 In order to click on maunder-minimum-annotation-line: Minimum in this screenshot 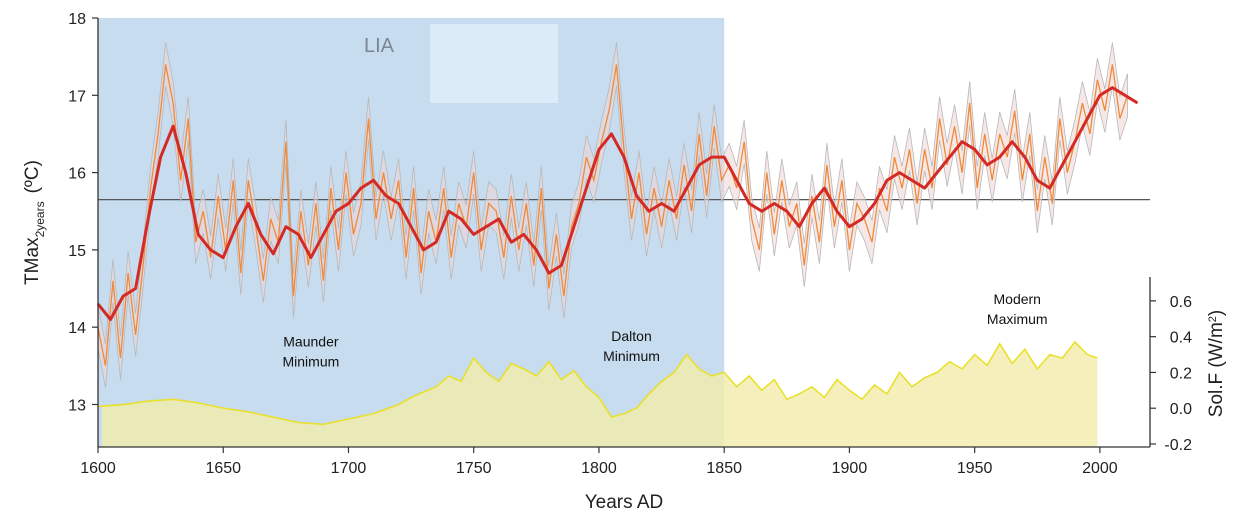, I will do `click(311, 362)`.